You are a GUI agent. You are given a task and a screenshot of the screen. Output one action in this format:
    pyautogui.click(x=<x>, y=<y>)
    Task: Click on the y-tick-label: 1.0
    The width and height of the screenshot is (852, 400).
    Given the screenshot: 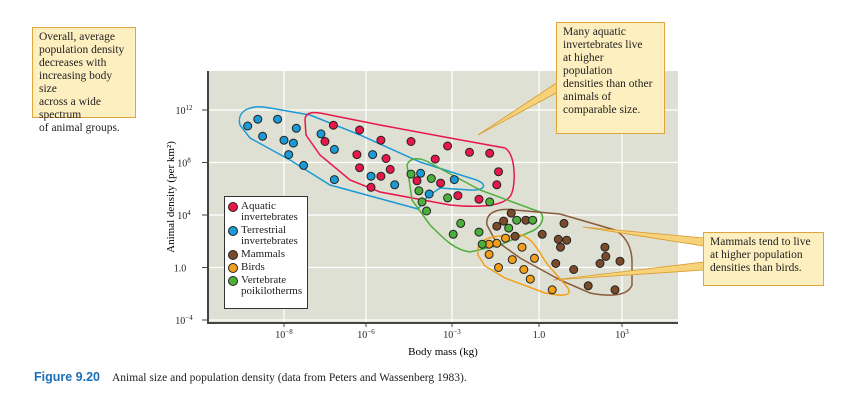 What is the action you would take?
    pyautogui.click(x=180, y=269)
    